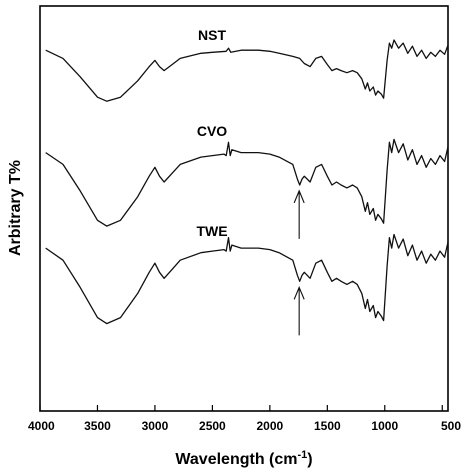  Describe the element at coordinates (384, 426) in the screenshot. I see `x-tick-label: 1000` at that location.